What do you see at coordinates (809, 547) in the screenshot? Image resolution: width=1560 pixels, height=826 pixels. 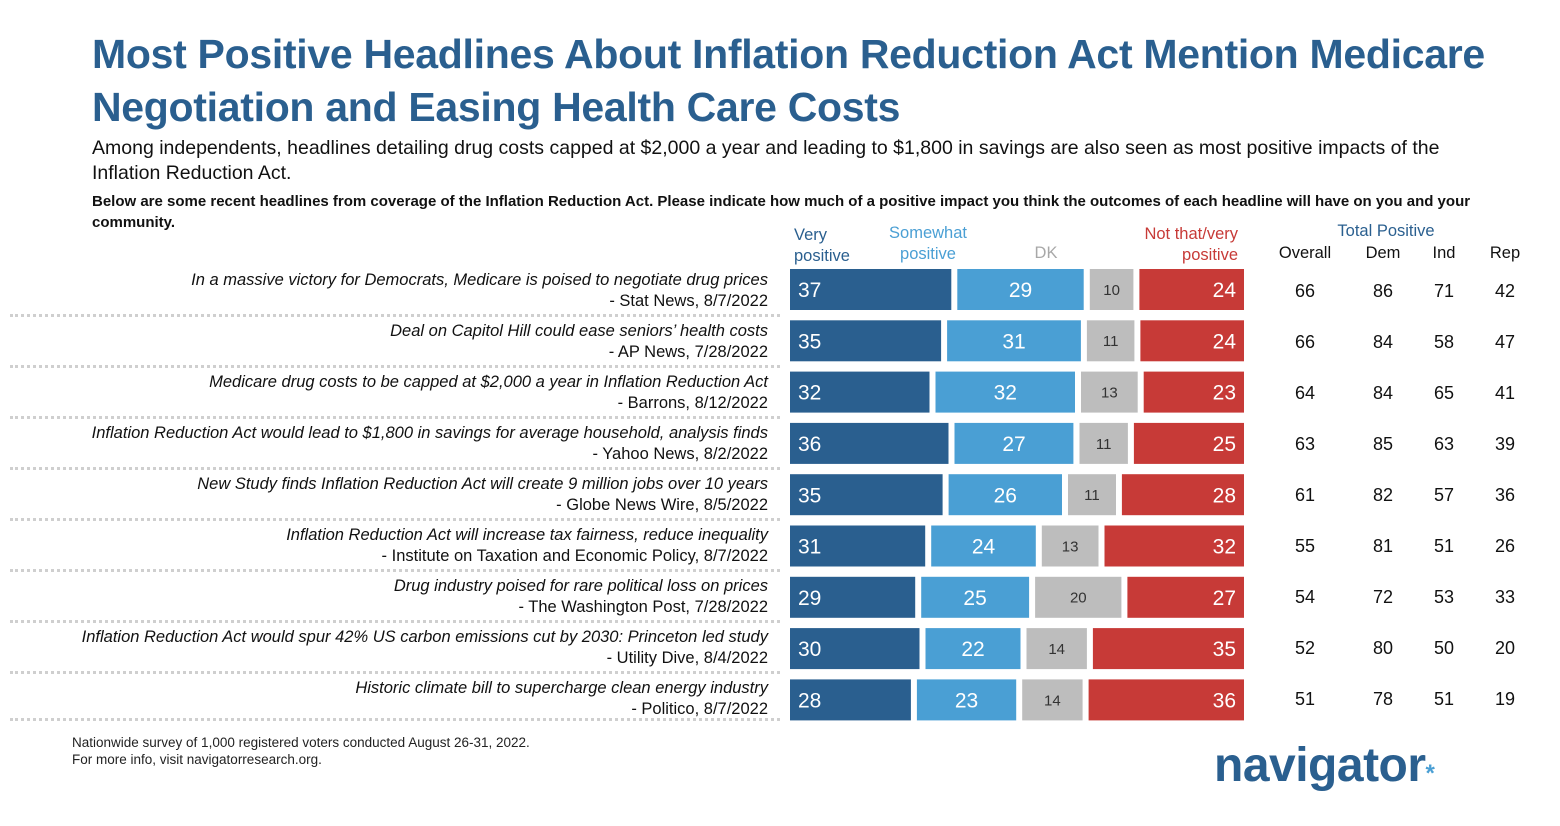 I see `label-very-positive: 31` at bounding box center [809, 547].